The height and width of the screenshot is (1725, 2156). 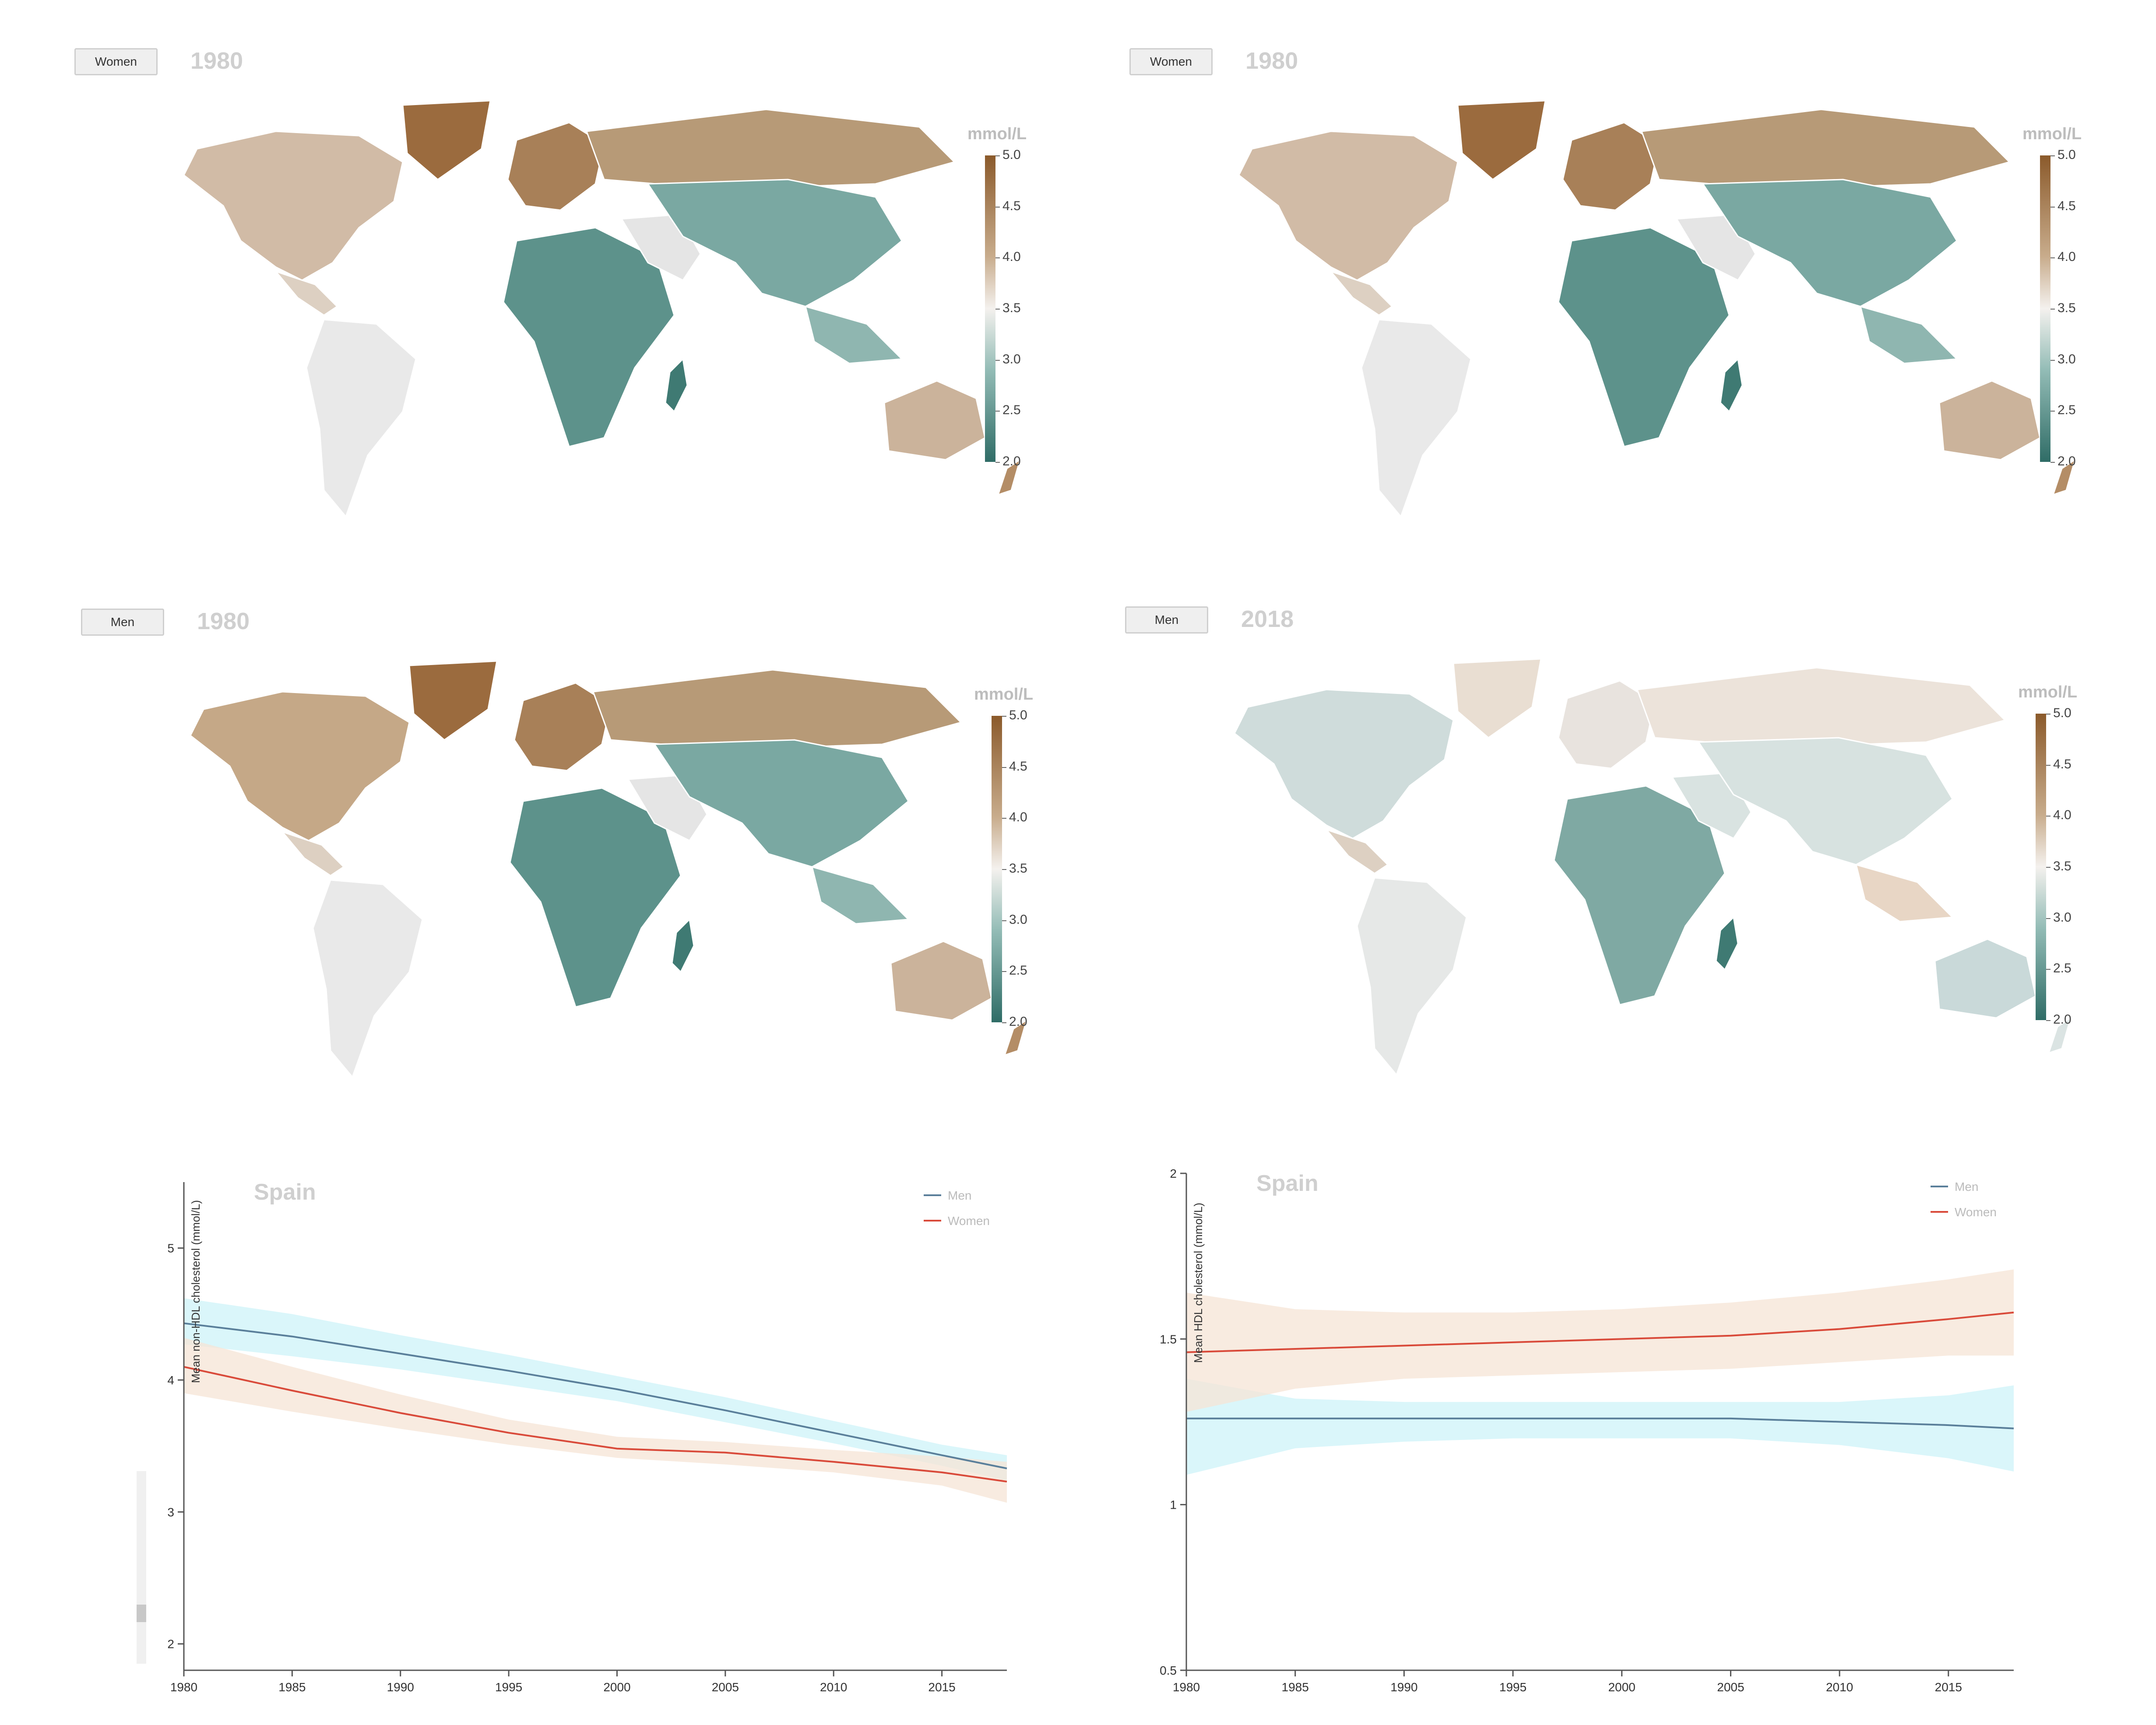 What do you see at coordinates (195, 1291) in the screenshot?
I see `y-axis-label: Mean non-HDL cholesterol (mmol/L)` at bounding box center [195, 1291].